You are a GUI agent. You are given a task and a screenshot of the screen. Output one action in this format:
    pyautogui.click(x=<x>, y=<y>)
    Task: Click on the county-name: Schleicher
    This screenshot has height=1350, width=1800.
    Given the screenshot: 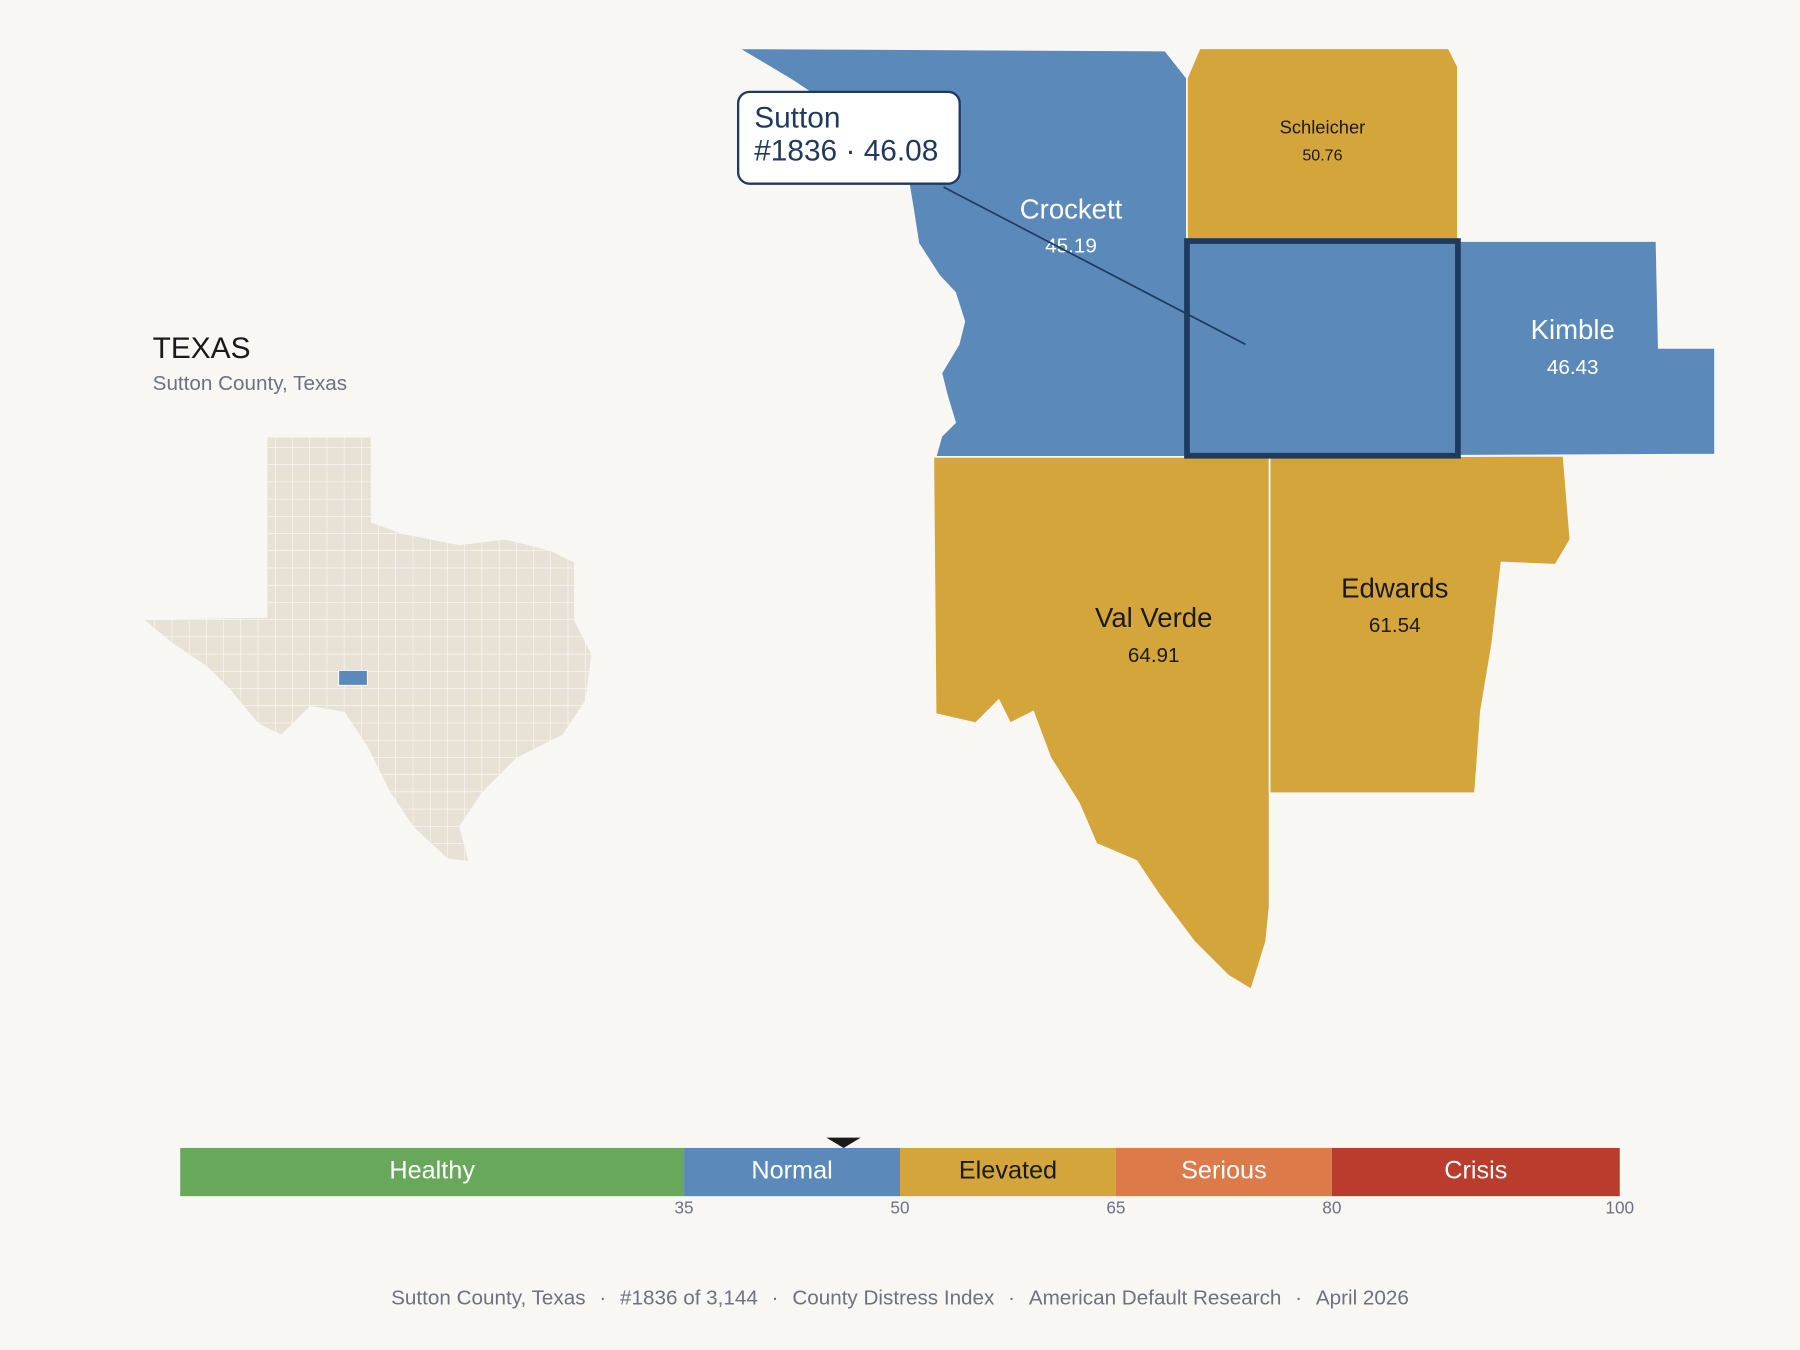 What is the action you would take?
    pyautogui.click(x=1323, y=126)
    